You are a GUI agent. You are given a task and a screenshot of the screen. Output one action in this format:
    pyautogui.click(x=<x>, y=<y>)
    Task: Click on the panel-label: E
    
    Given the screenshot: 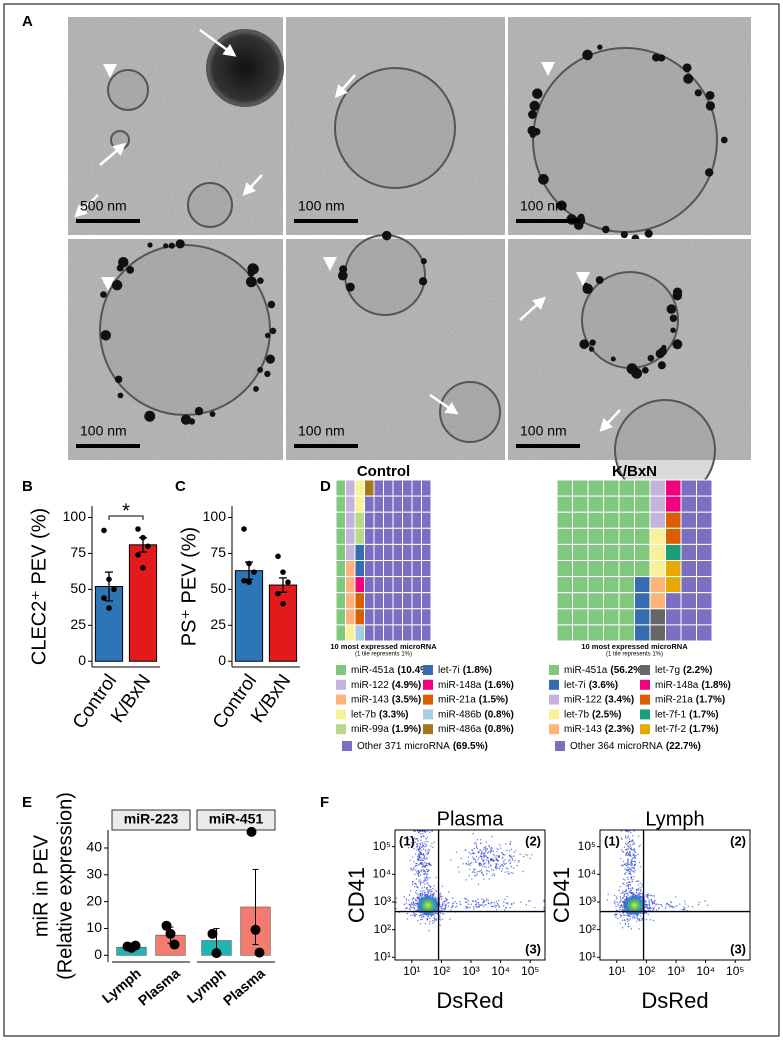 What is the action you would take?
    pyautogui.click(x=27, y=802)
    